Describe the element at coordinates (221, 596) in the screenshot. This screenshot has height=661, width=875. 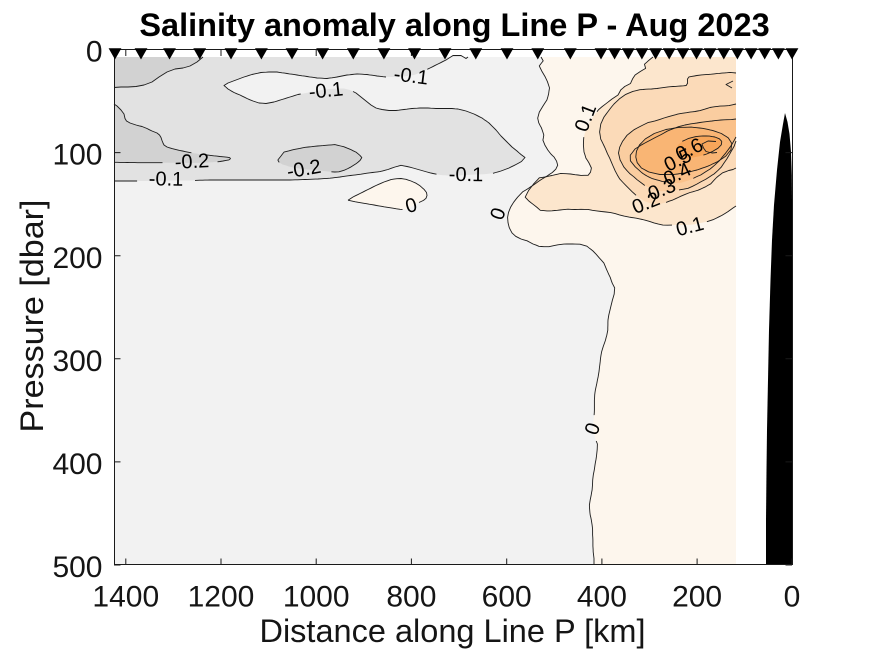
I see `svg-text: 1200` at that location.